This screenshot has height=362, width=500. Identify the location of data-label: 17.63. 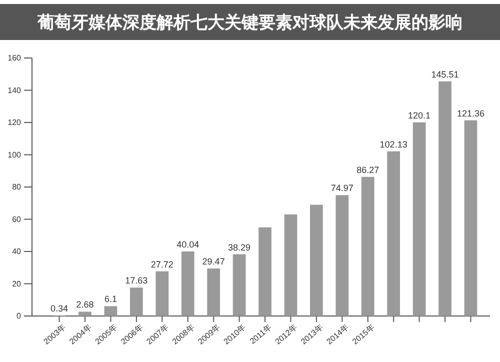
(136, 281).